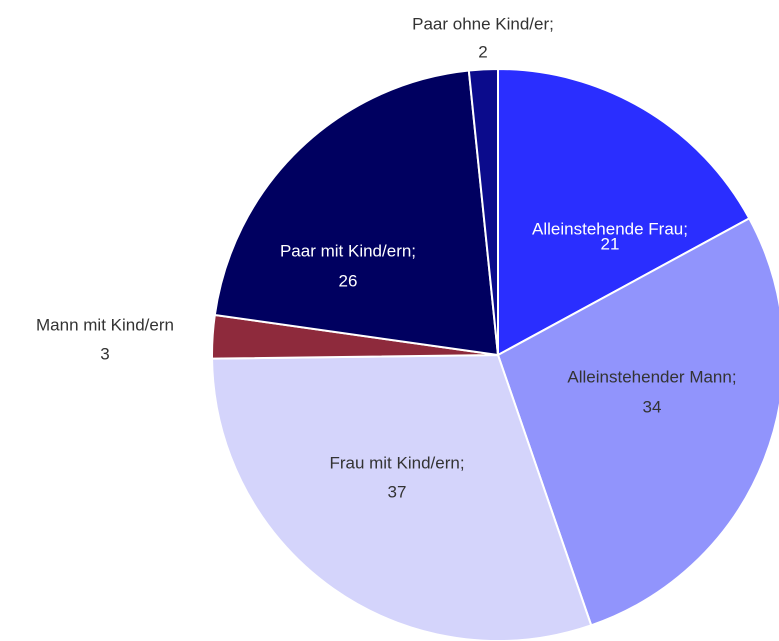 The width and height of the screenshot is (779, 641). I want to click on slice-value: 2, so click(482, 51).